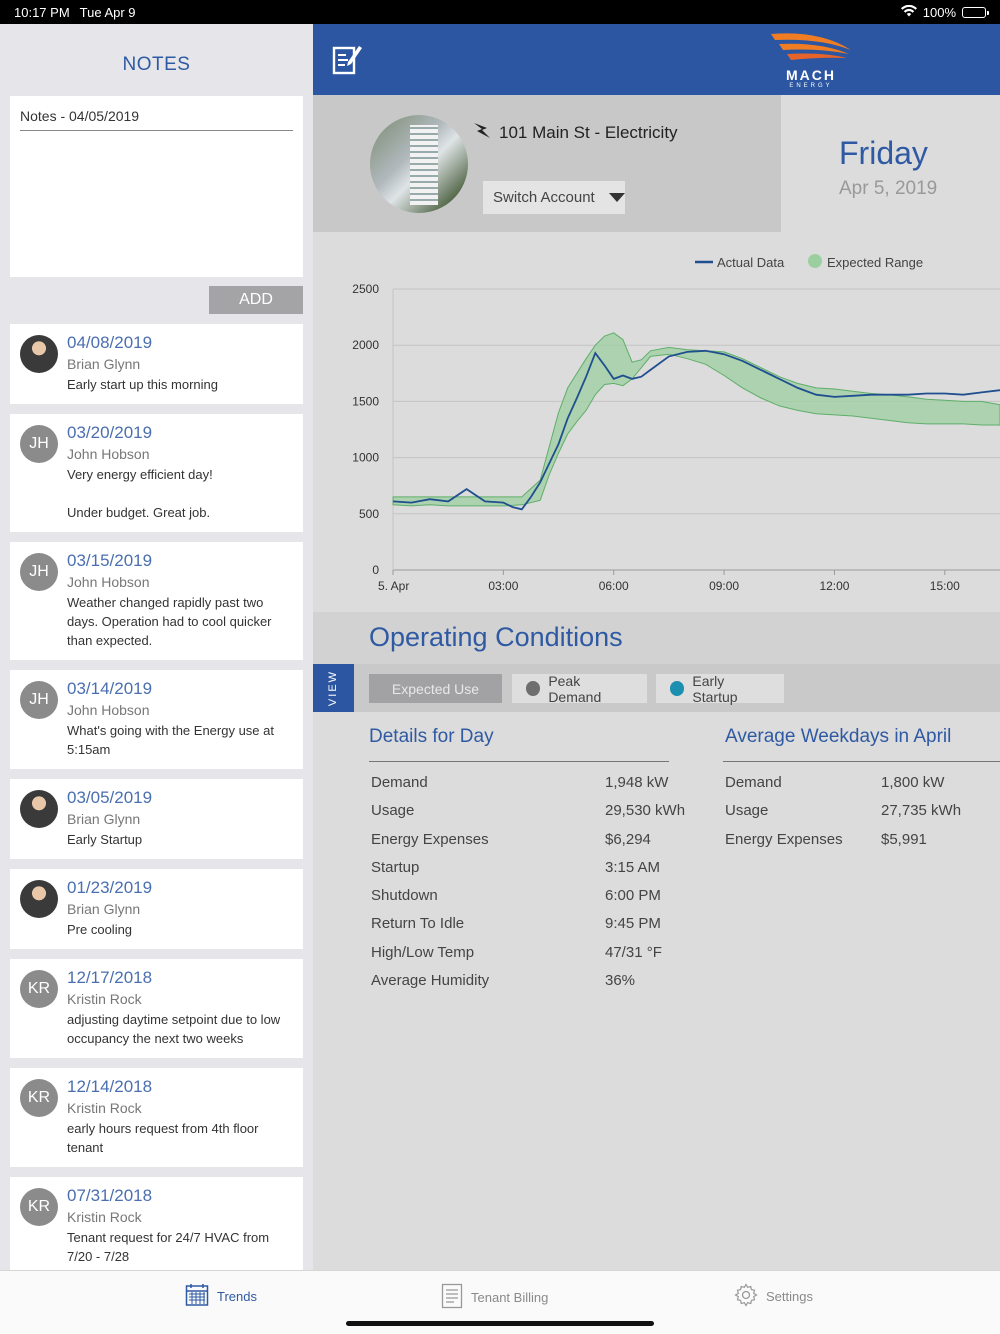  What do you see at coordinates (614, 586) in the screenshot?
I see `x-tick-label: 06:00` at bounding box center [614, 586].